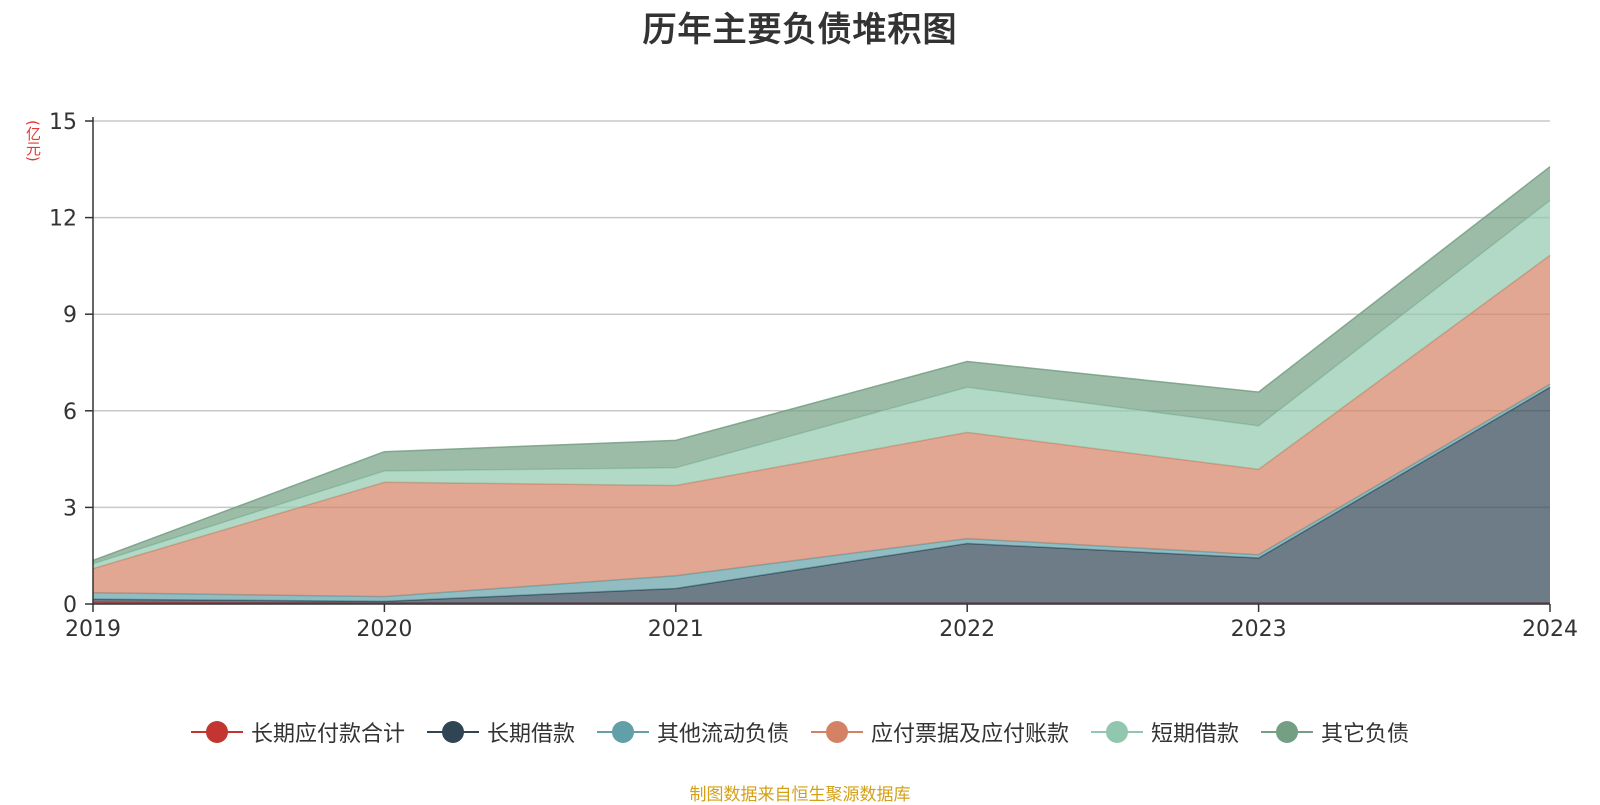 This screenshot has height=805, width=1600. Describe the element at coordinates (70, 412) in the screenshot. I see `y-tick-label: 6` at that location.